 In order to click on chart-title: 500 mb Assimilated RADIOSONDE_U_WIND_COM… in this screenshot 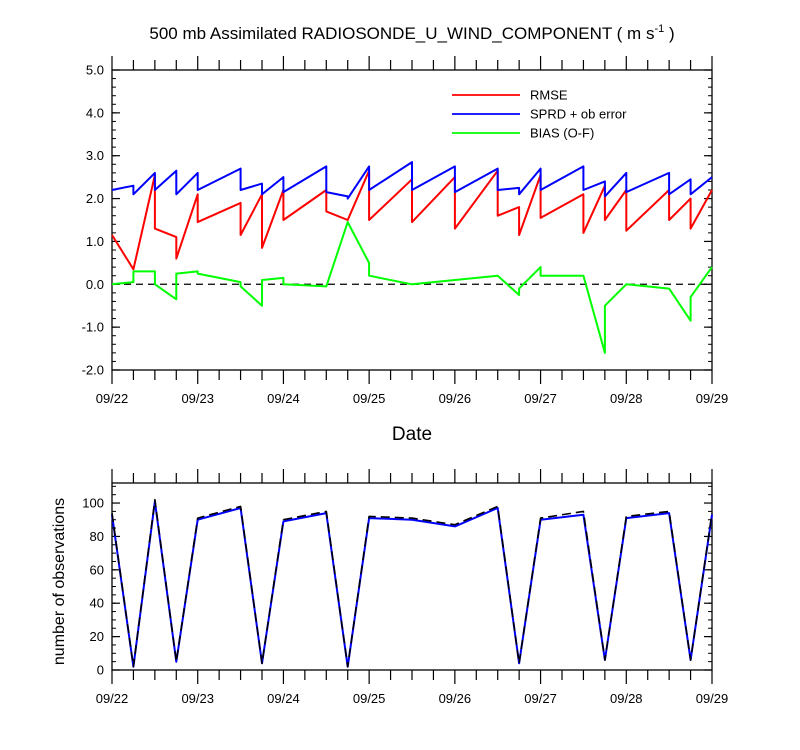, I will do `click(411, 33)`.